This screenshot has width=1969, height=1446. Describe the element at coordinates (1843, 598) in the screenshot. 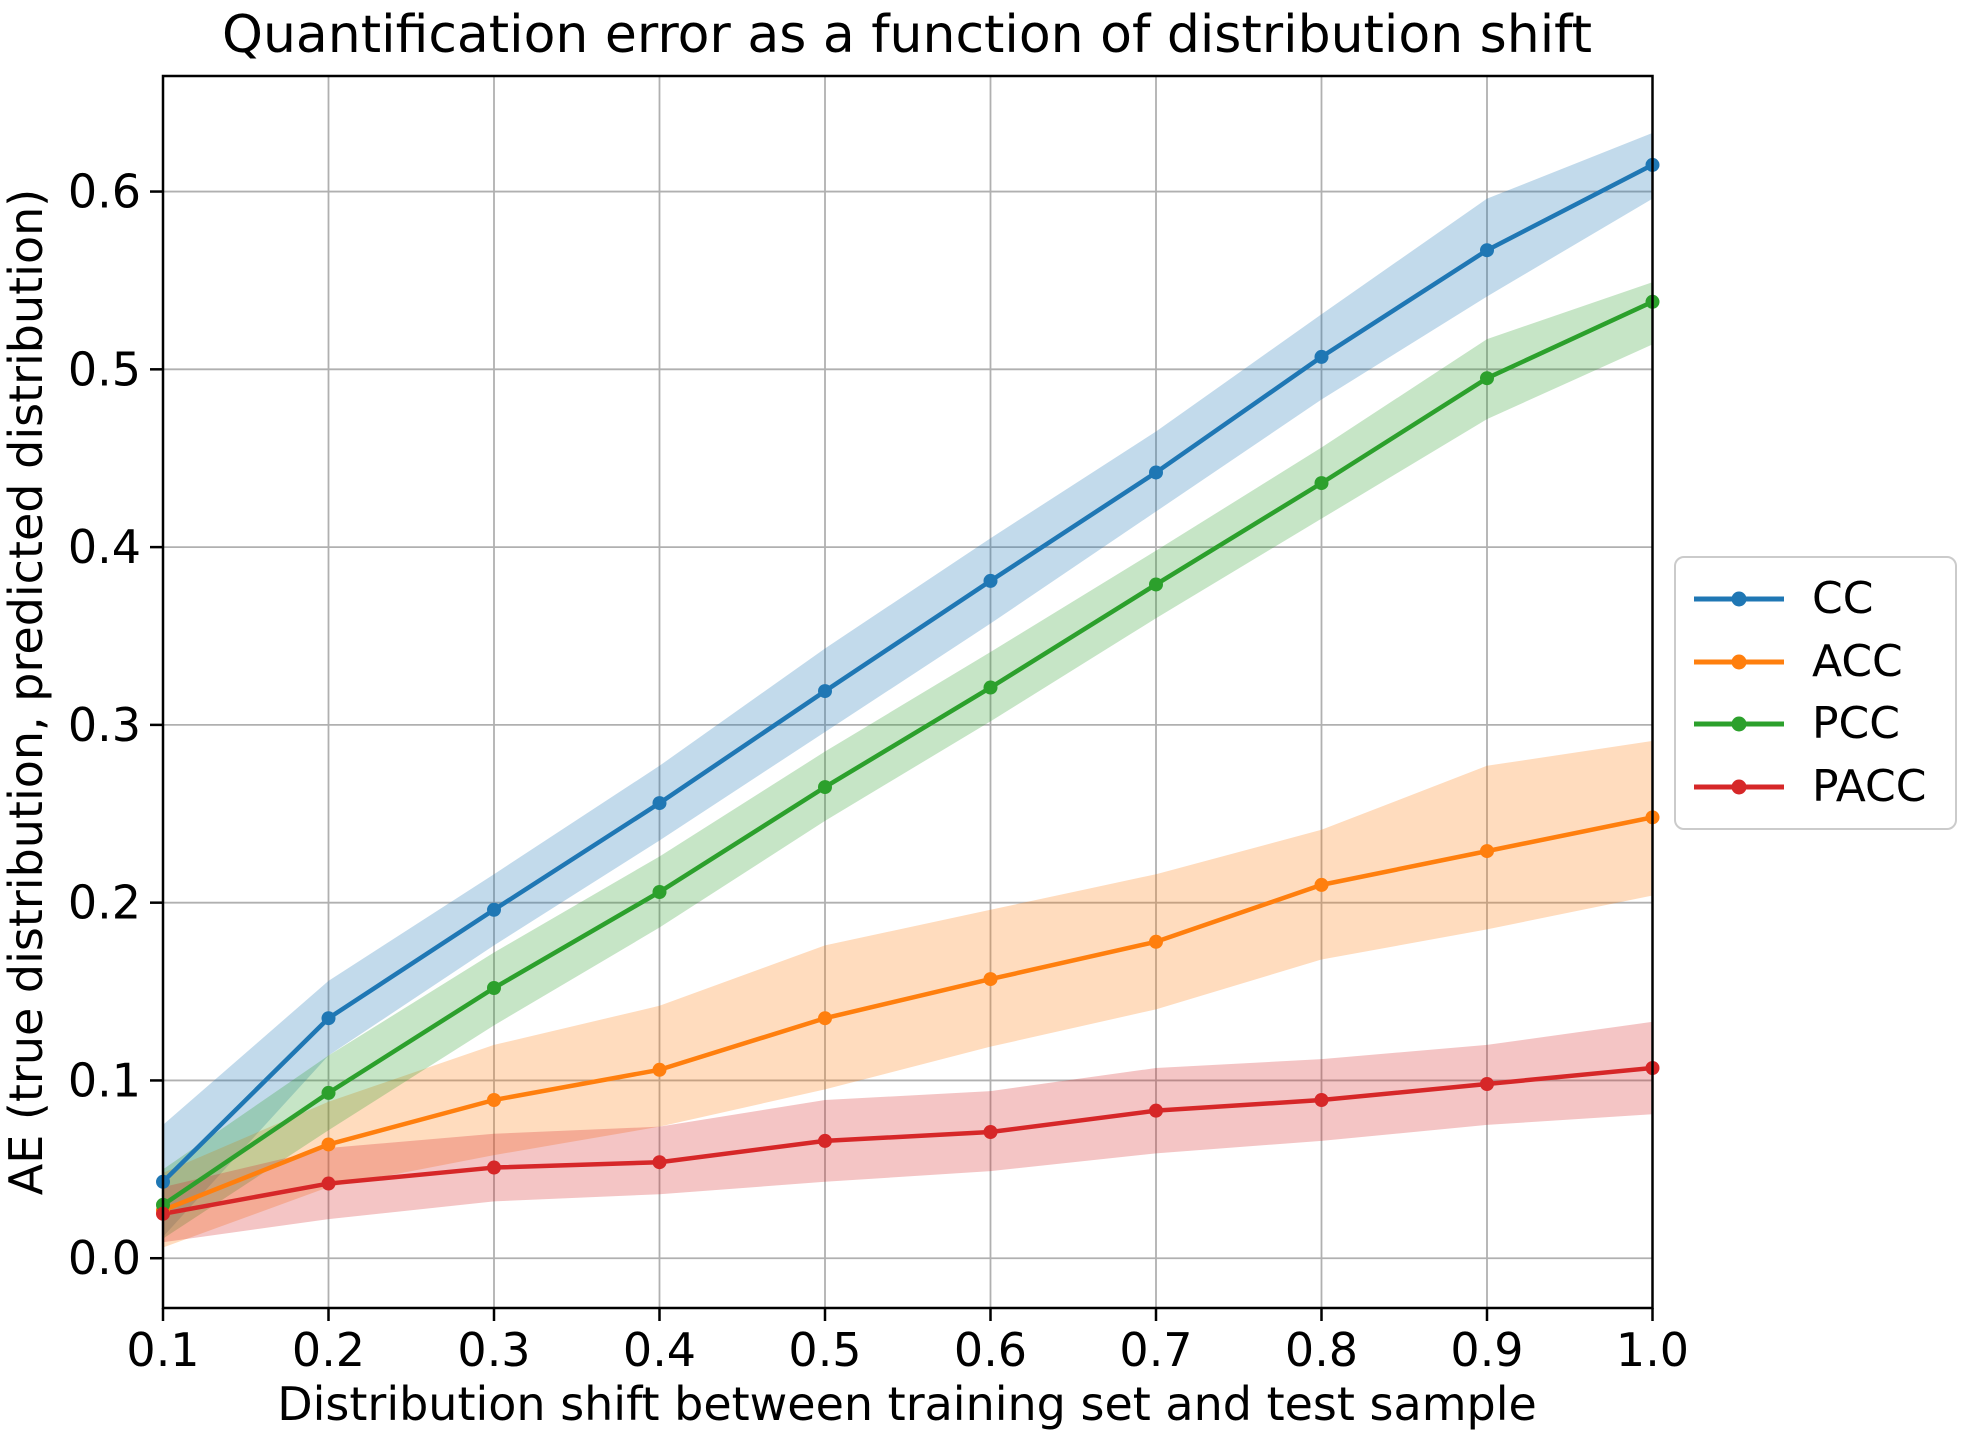

I see `legend-label: CC` at that location.